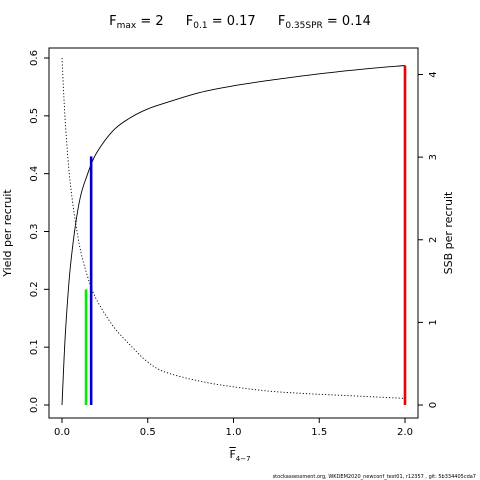 This screenshot has width=480, height=480. I want to click on y-left-tick-label: 0.4, so click(34, 174).